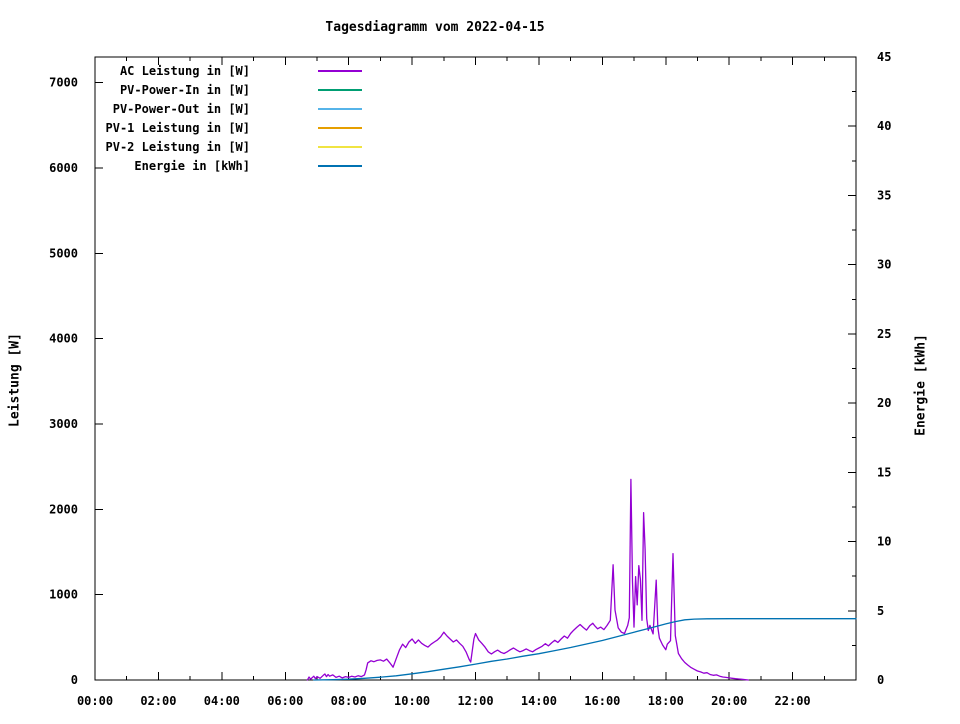 This screenshot has width=960, height=724. Describe the element at coordinates (185, 71) in the screenshot. I see `legend-label: AC Leistung in [W]` at that location.